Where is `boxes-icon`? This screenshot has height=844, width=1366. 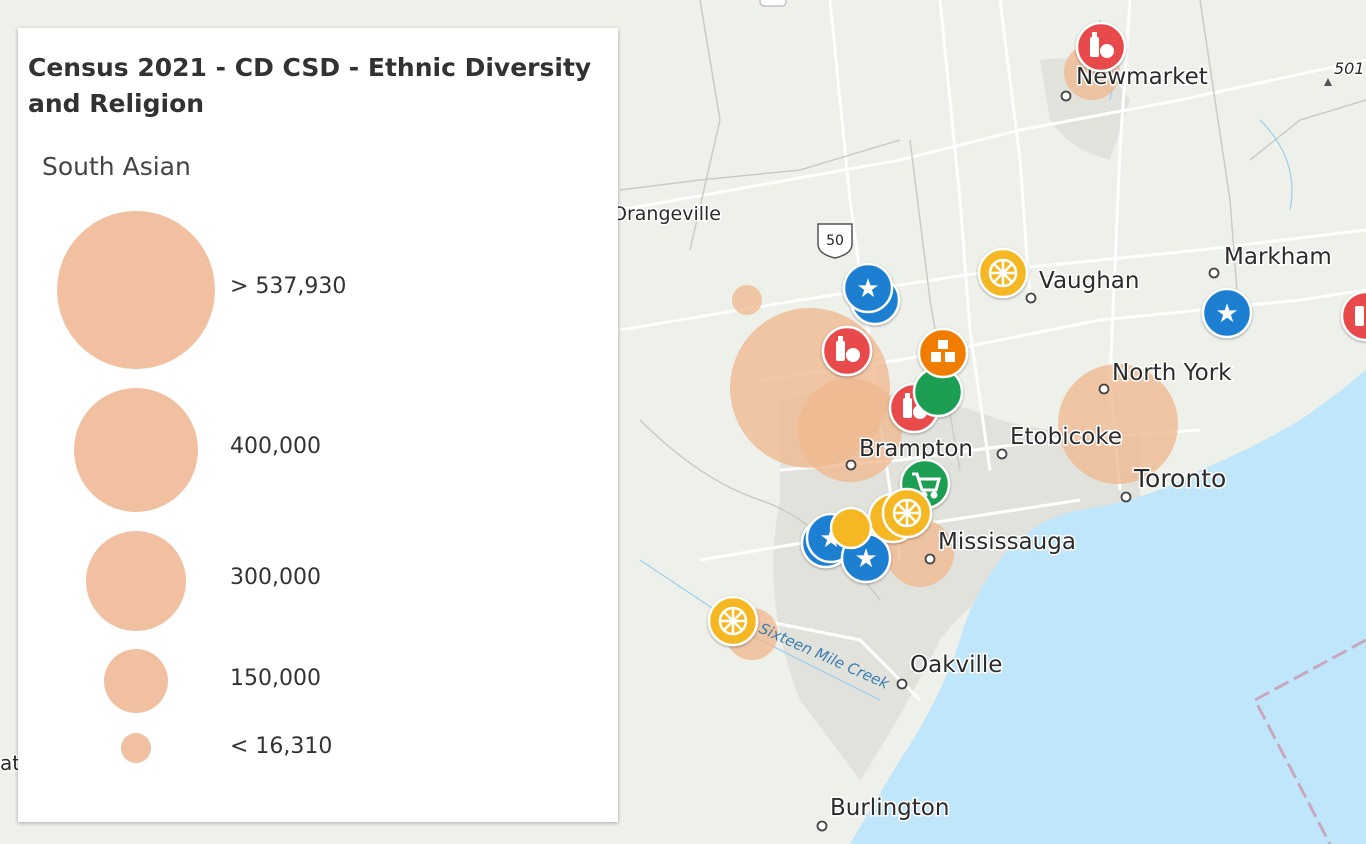 boxes-icon is located at coordinates (943, 351).